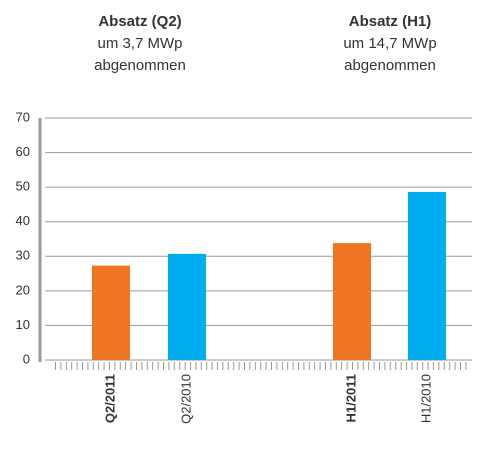 Image resolution: width=485 pixels, height=457 pixels. I want to click on y-tick-label: 50, so click(23, 186).